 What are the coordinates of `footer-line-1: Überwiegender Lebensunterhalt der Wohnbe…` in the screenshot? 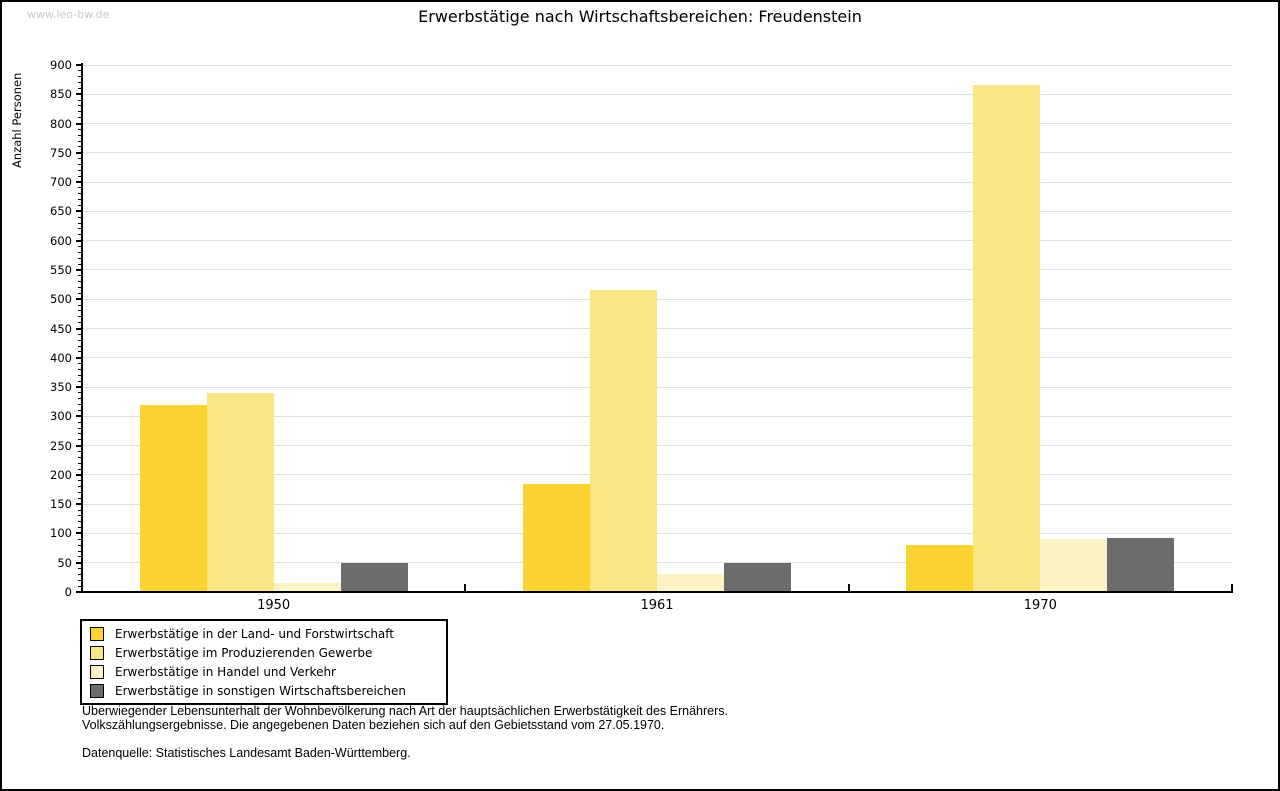 It's located at (405, 711).